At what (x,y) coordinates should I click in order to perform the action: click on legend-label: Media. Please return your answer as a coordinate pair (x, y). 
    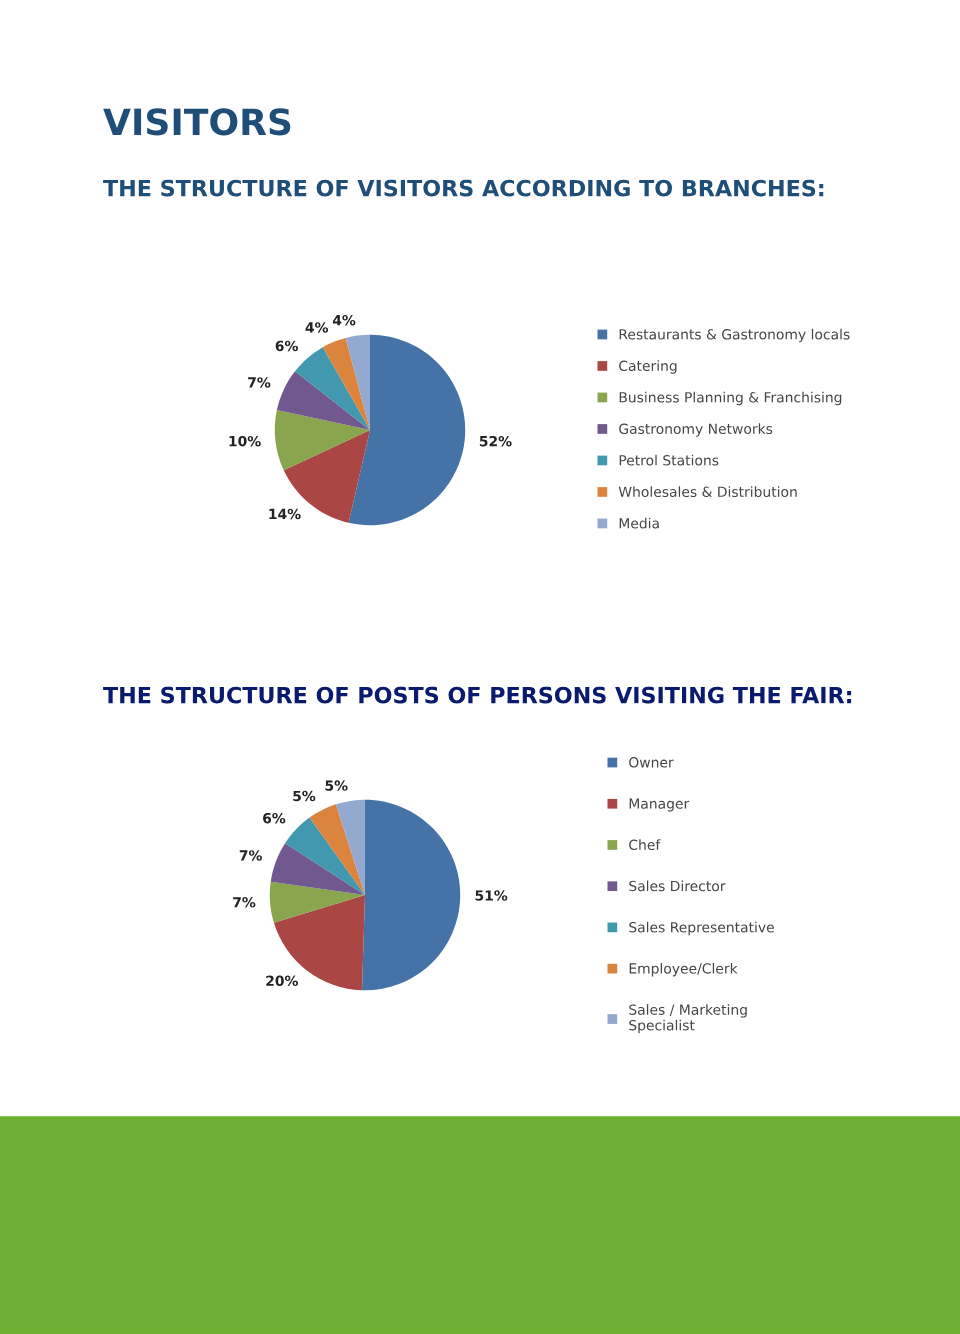
    Looking at the image, I should click on (639, 523).